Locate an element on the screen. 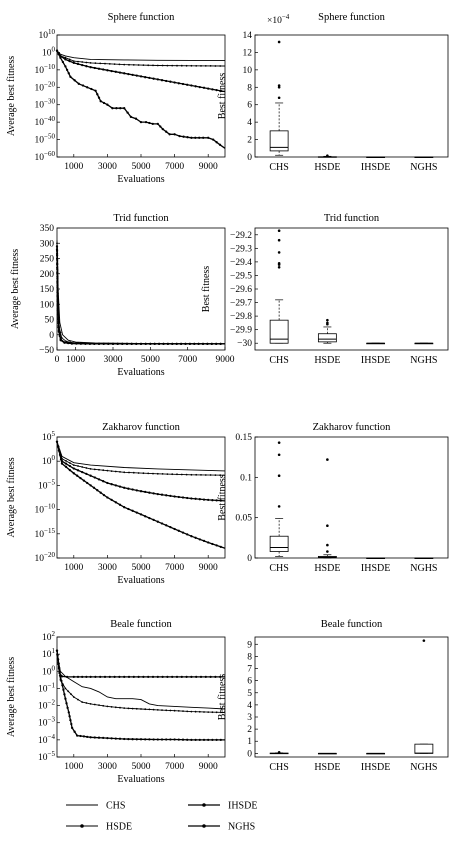 This screenshot has width=474, height=845. y-tick-label: 101 is located at coordinates (49, 653).